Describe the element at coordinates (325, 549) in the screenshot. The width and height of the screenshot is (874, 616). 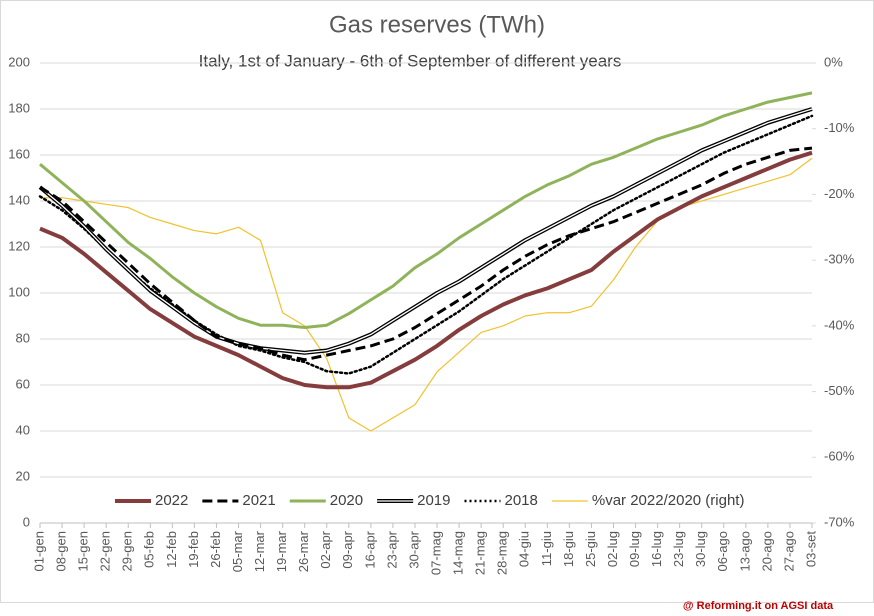
I see `x-tick-label: 02-apr` at that location.